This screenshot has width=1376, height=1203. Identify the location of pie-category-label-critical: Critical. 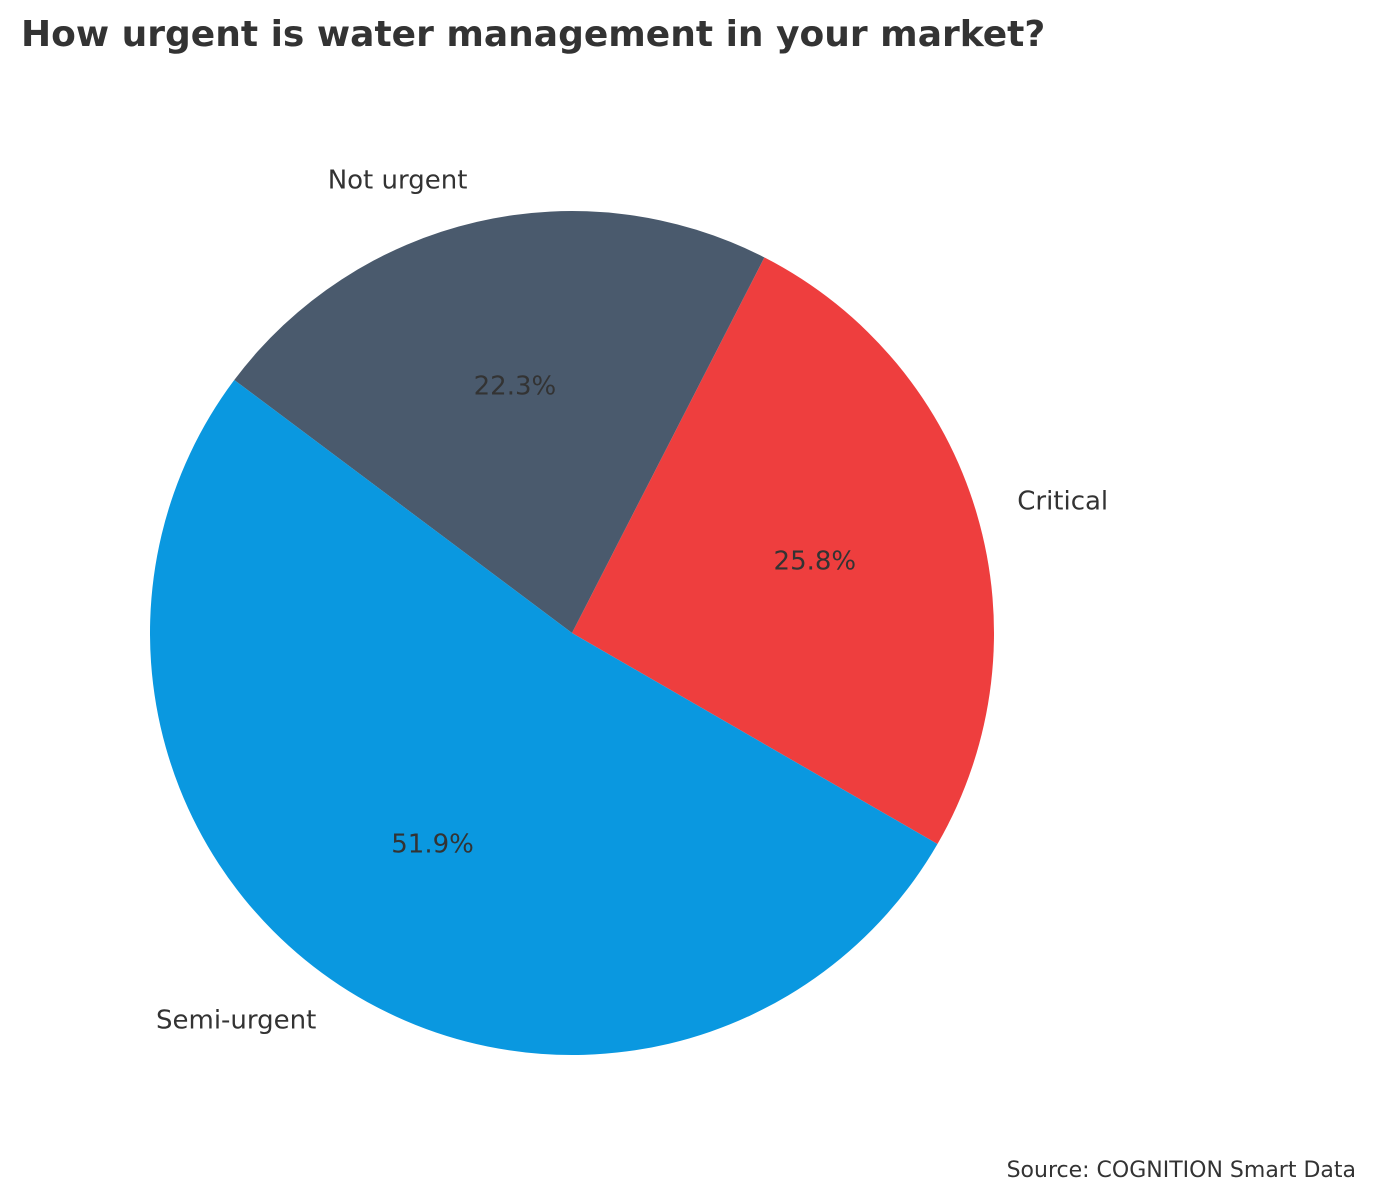
(1062, 502).